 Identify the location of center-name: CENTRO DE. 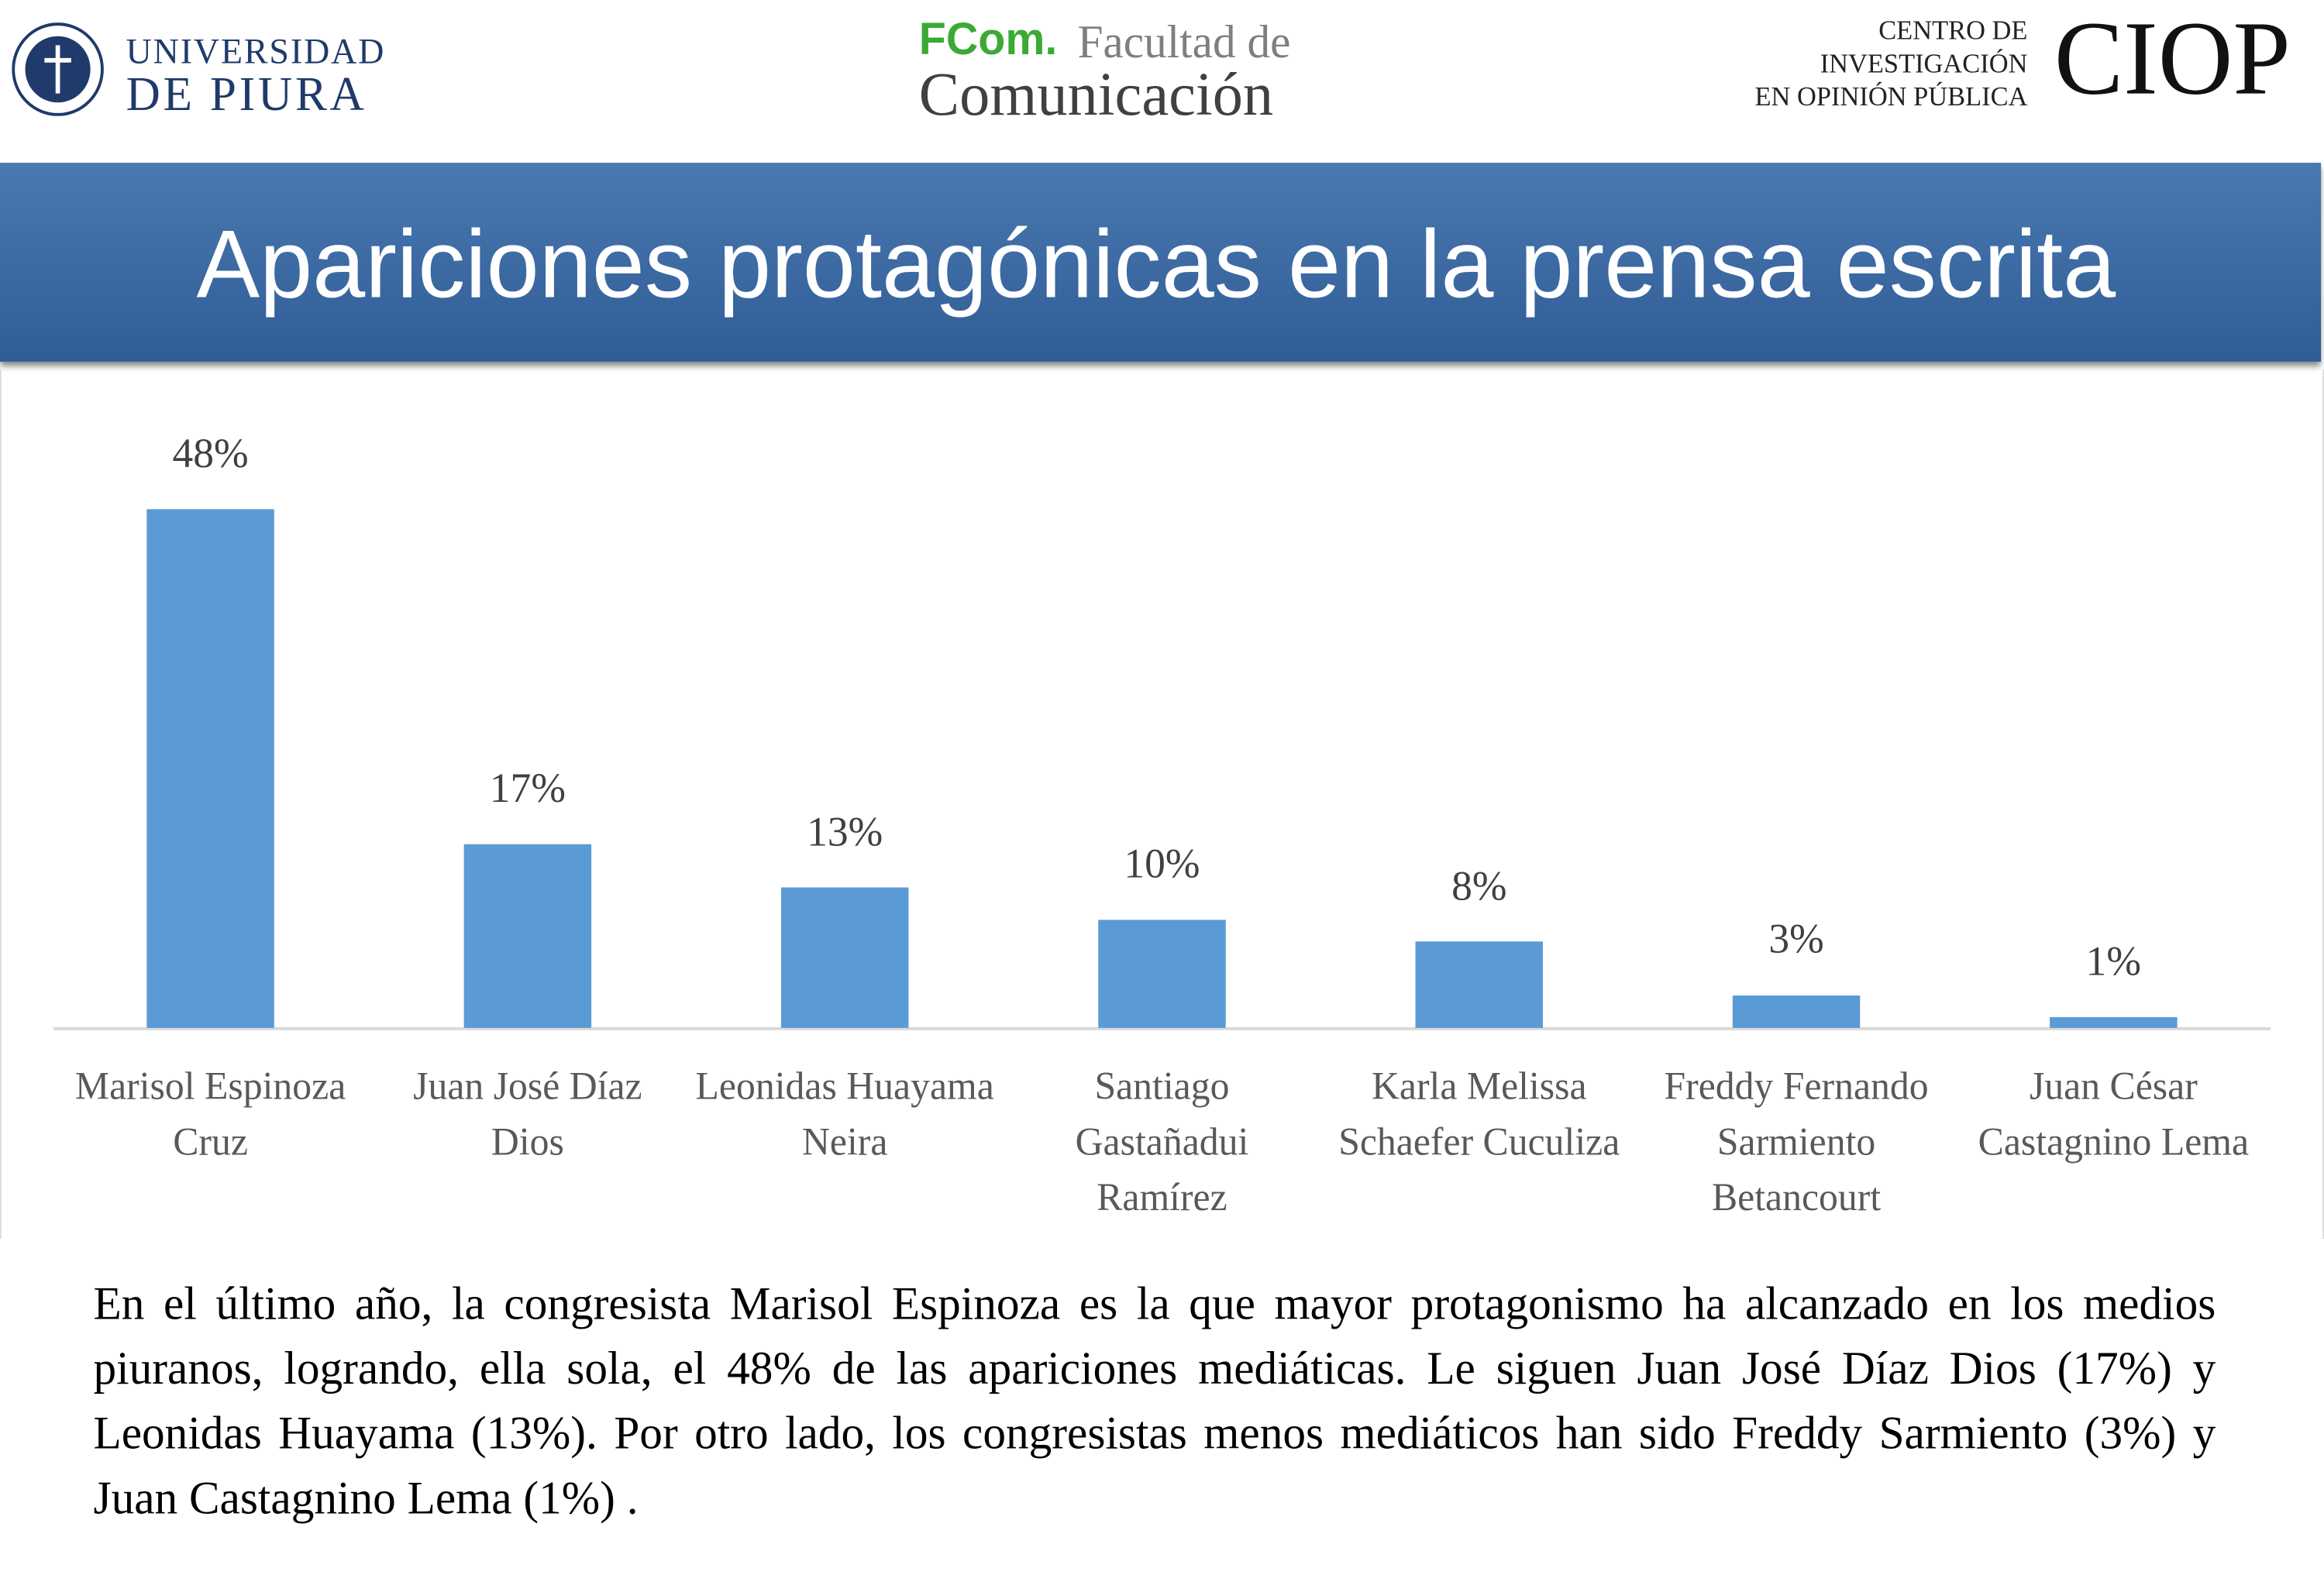
(1953, 30).